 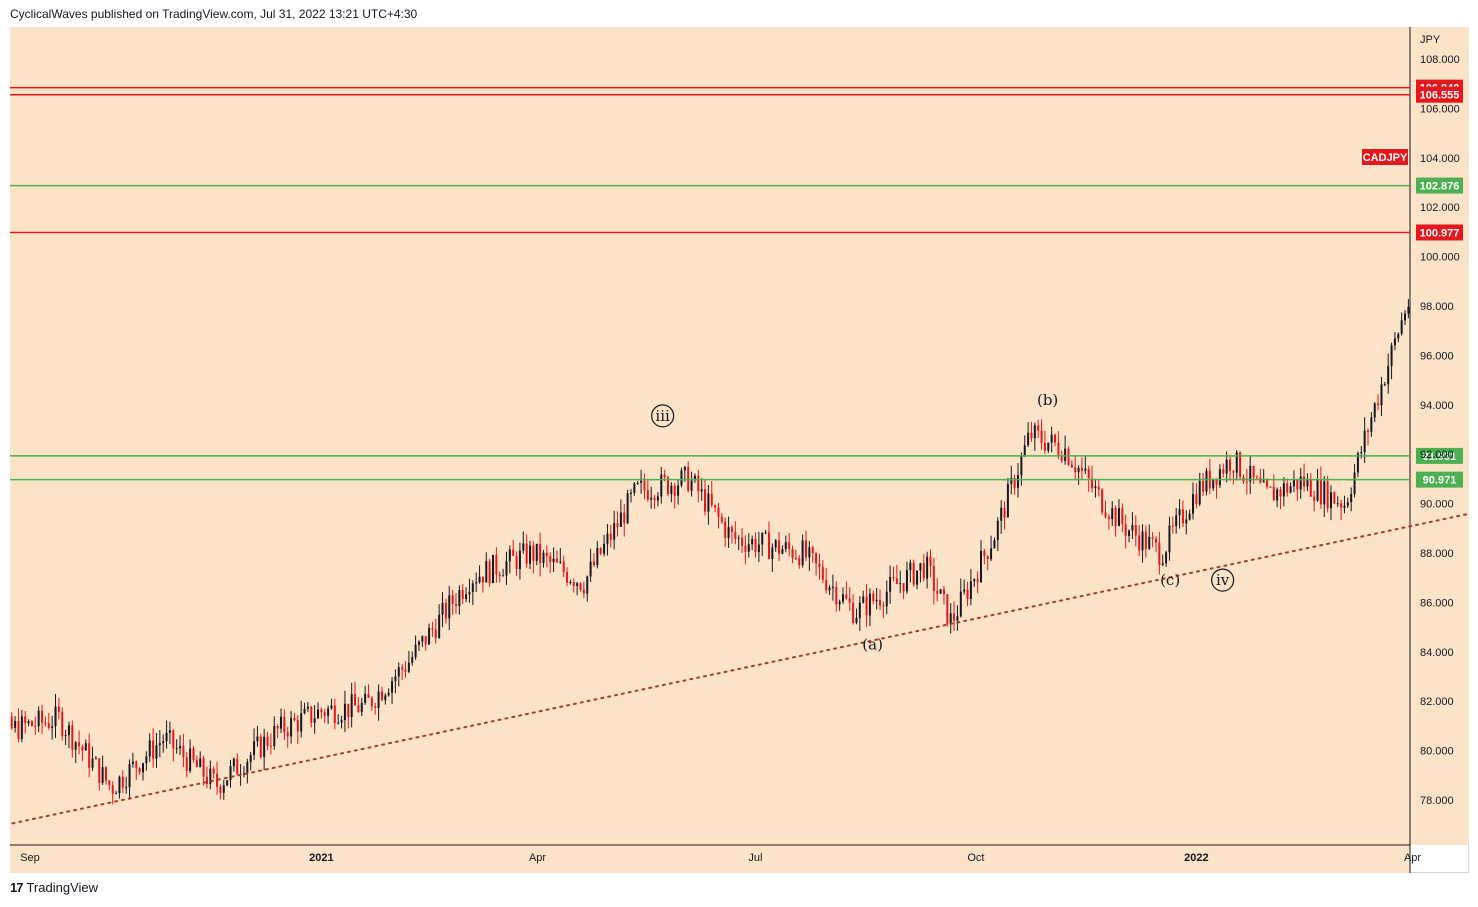 I want to click on time-tick-Jul: Jul, so click(x=755, y=858).